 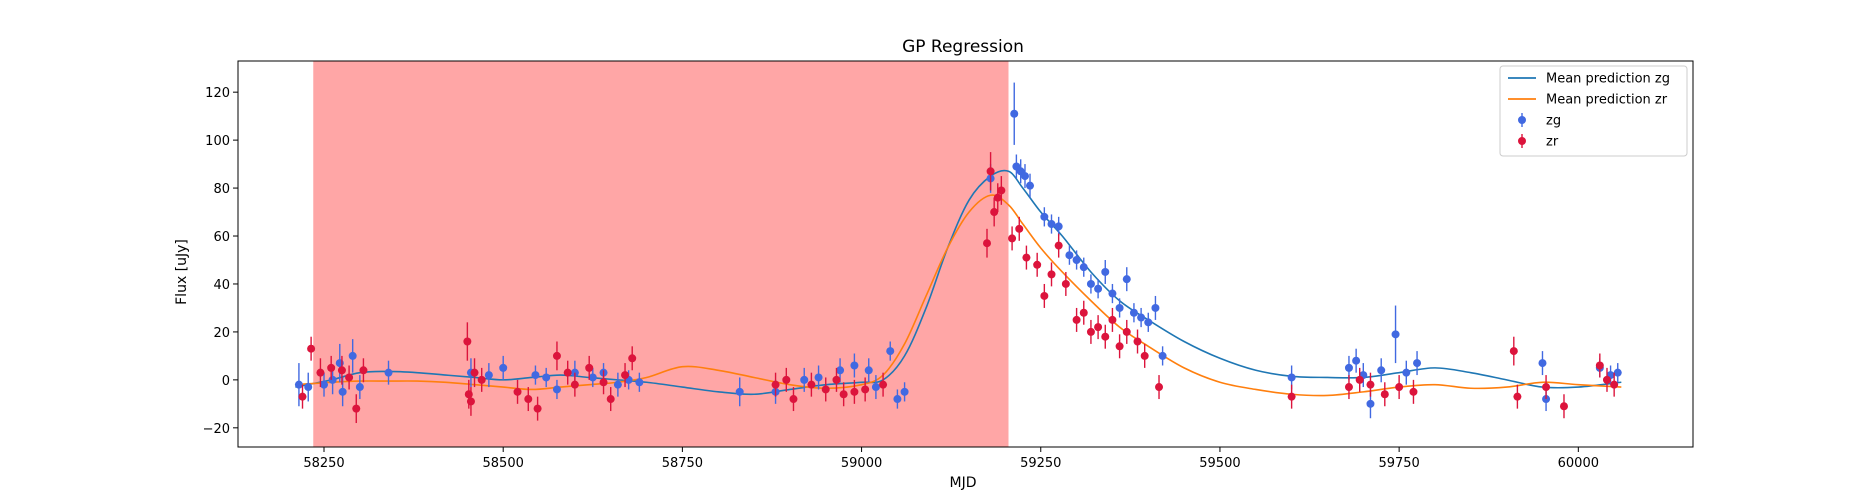 What do you see at coordinates (221, 285) in the screenshot?
I see `y-tick-label: 40` at bounding box center [221, 285].